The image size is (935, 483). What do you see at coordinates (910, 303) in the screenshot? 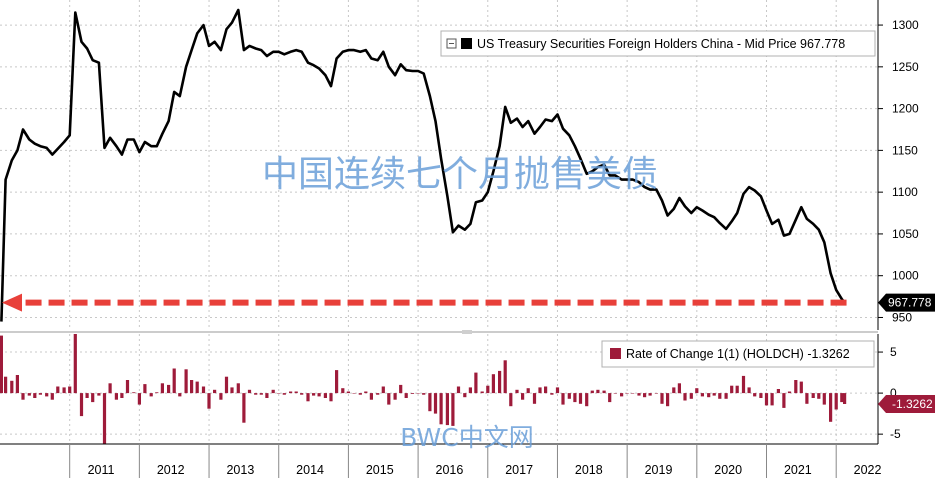
I see `last-value-label: 967.778` at bounding box center [910, 303].